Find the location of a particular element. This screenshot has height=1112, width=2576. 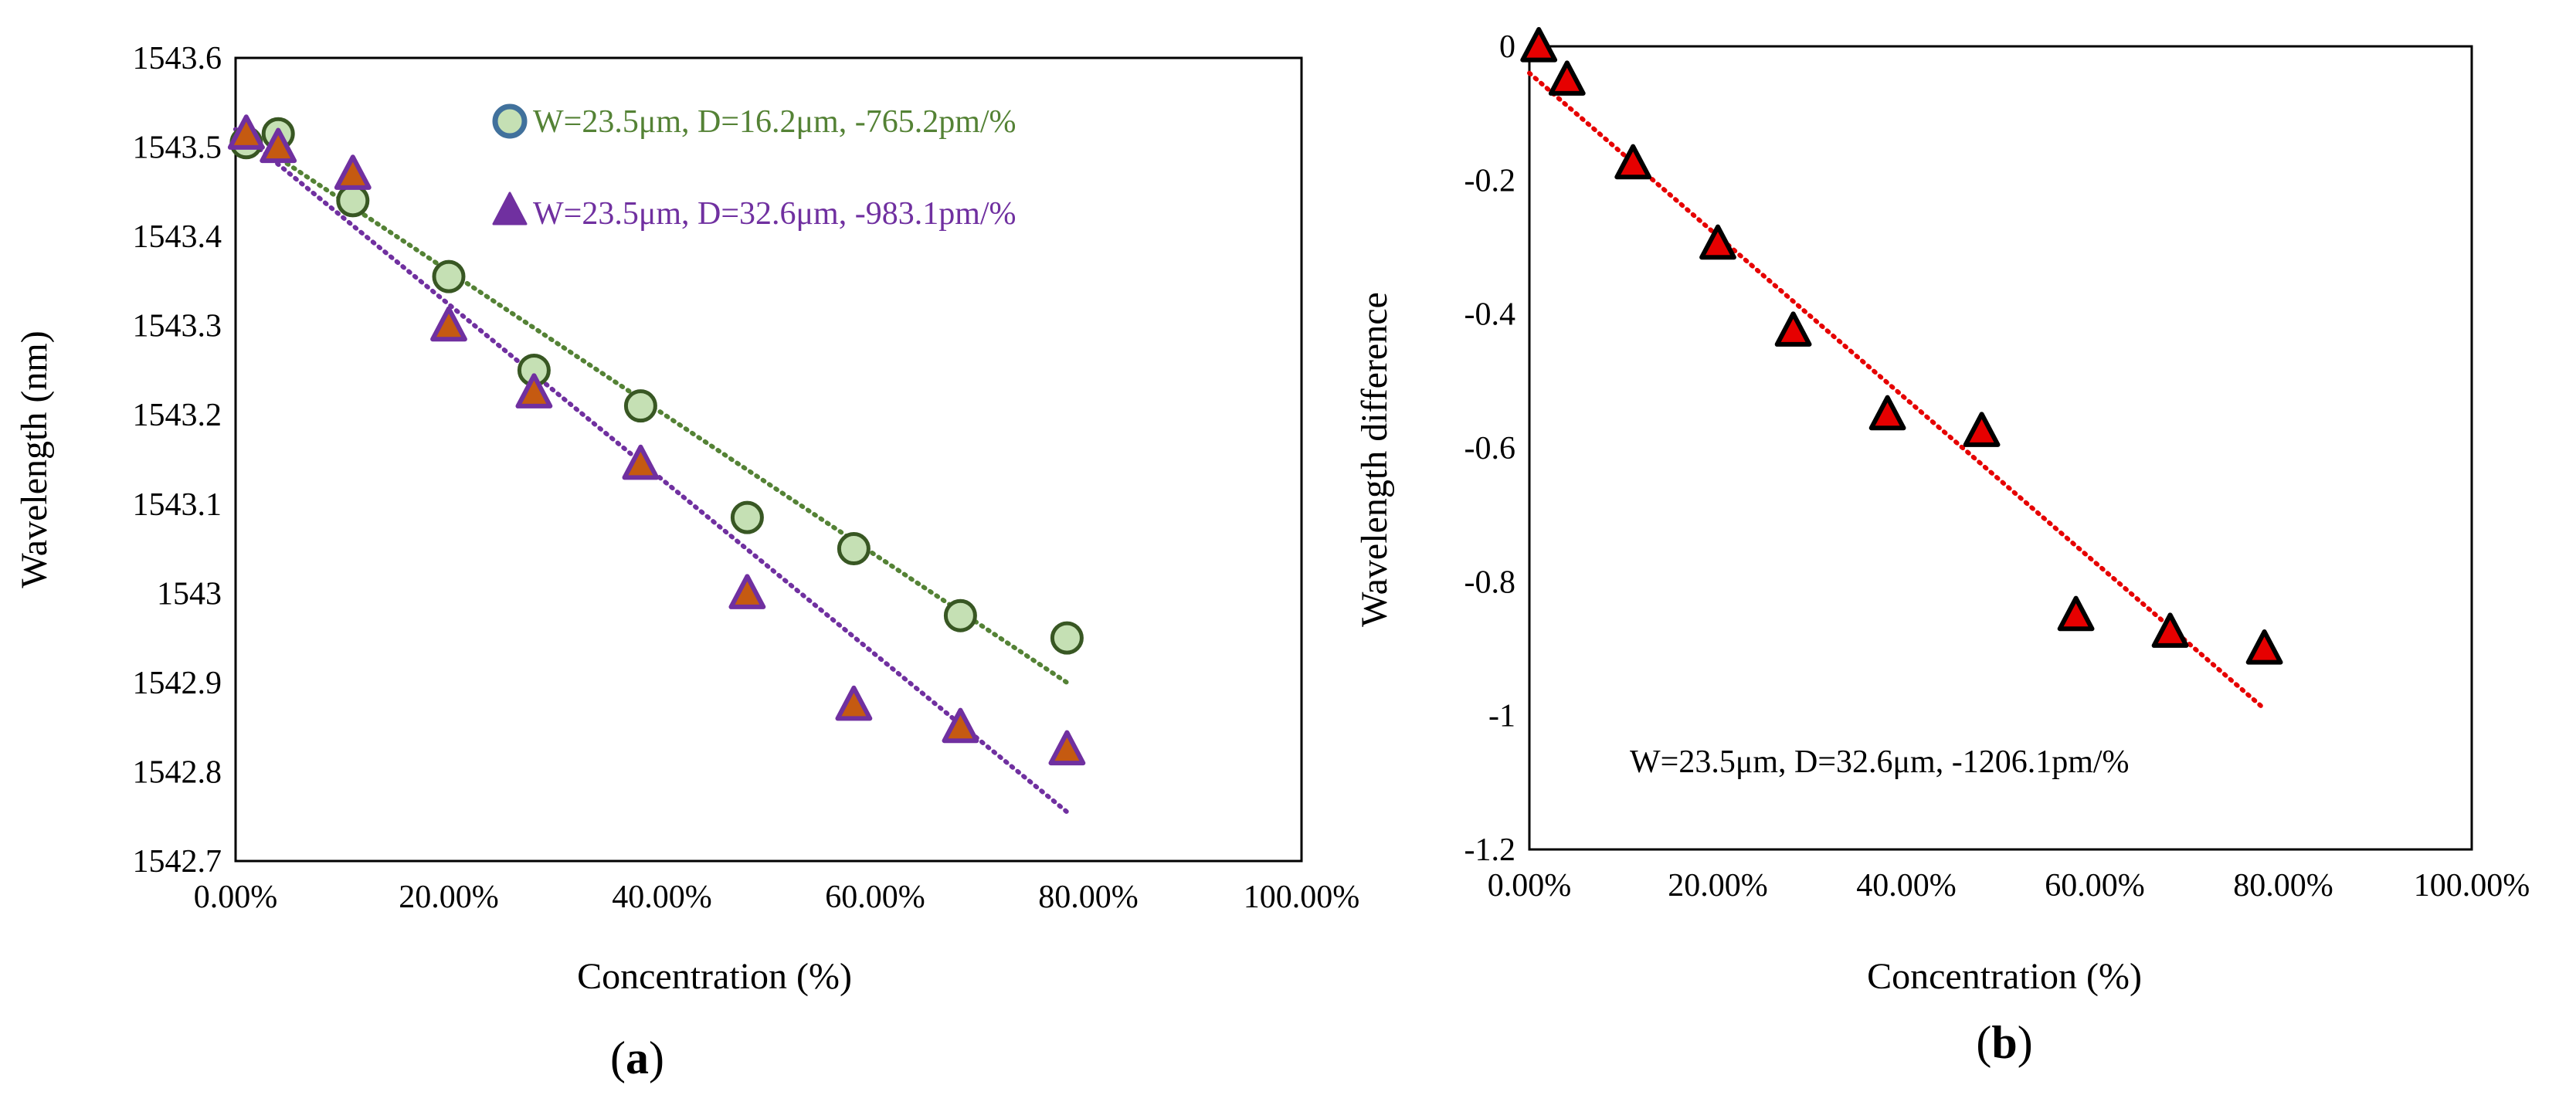

y-tick-label: 1543.4 is located at coordinates (178, 237).